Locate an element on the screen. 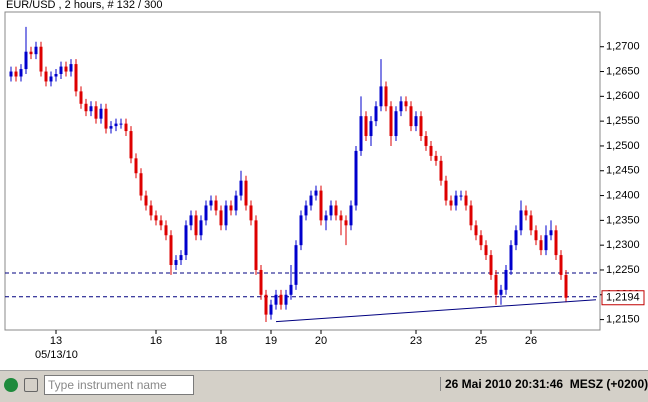  y-tick-label: 1,2600 is located at coordinates (623, 96).